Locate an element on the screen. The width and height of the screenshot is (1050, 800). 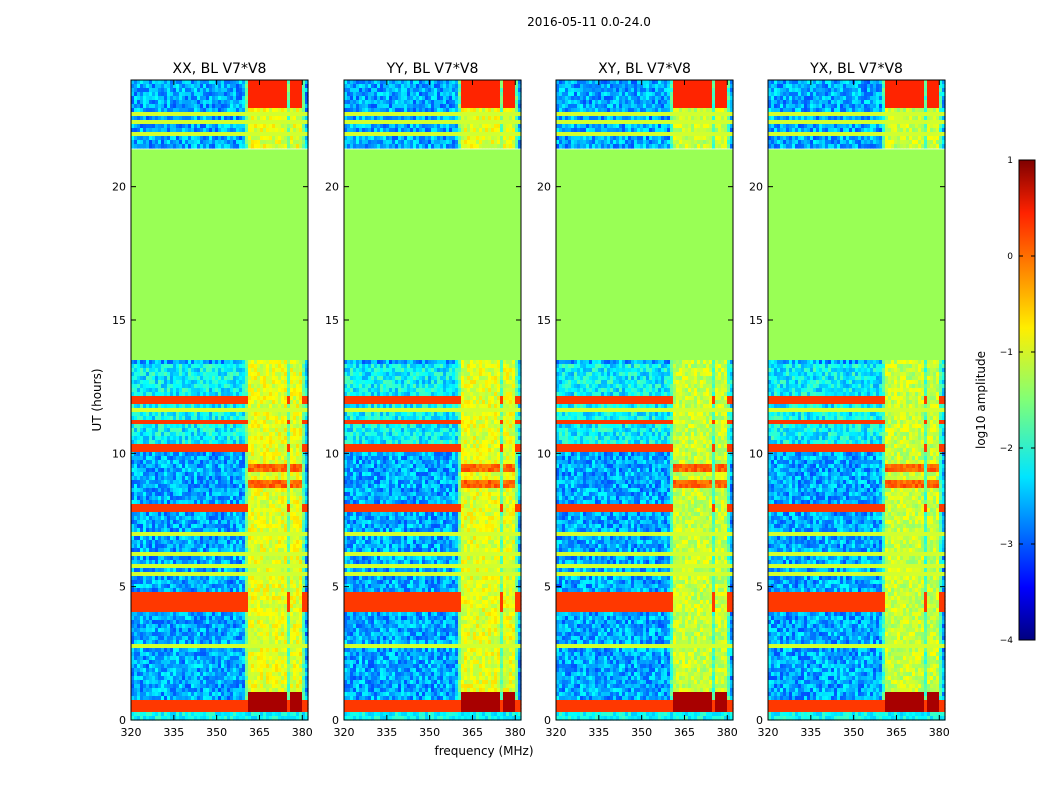
colorbar-tick-label: 1 is located at coordinates (1010, 161).